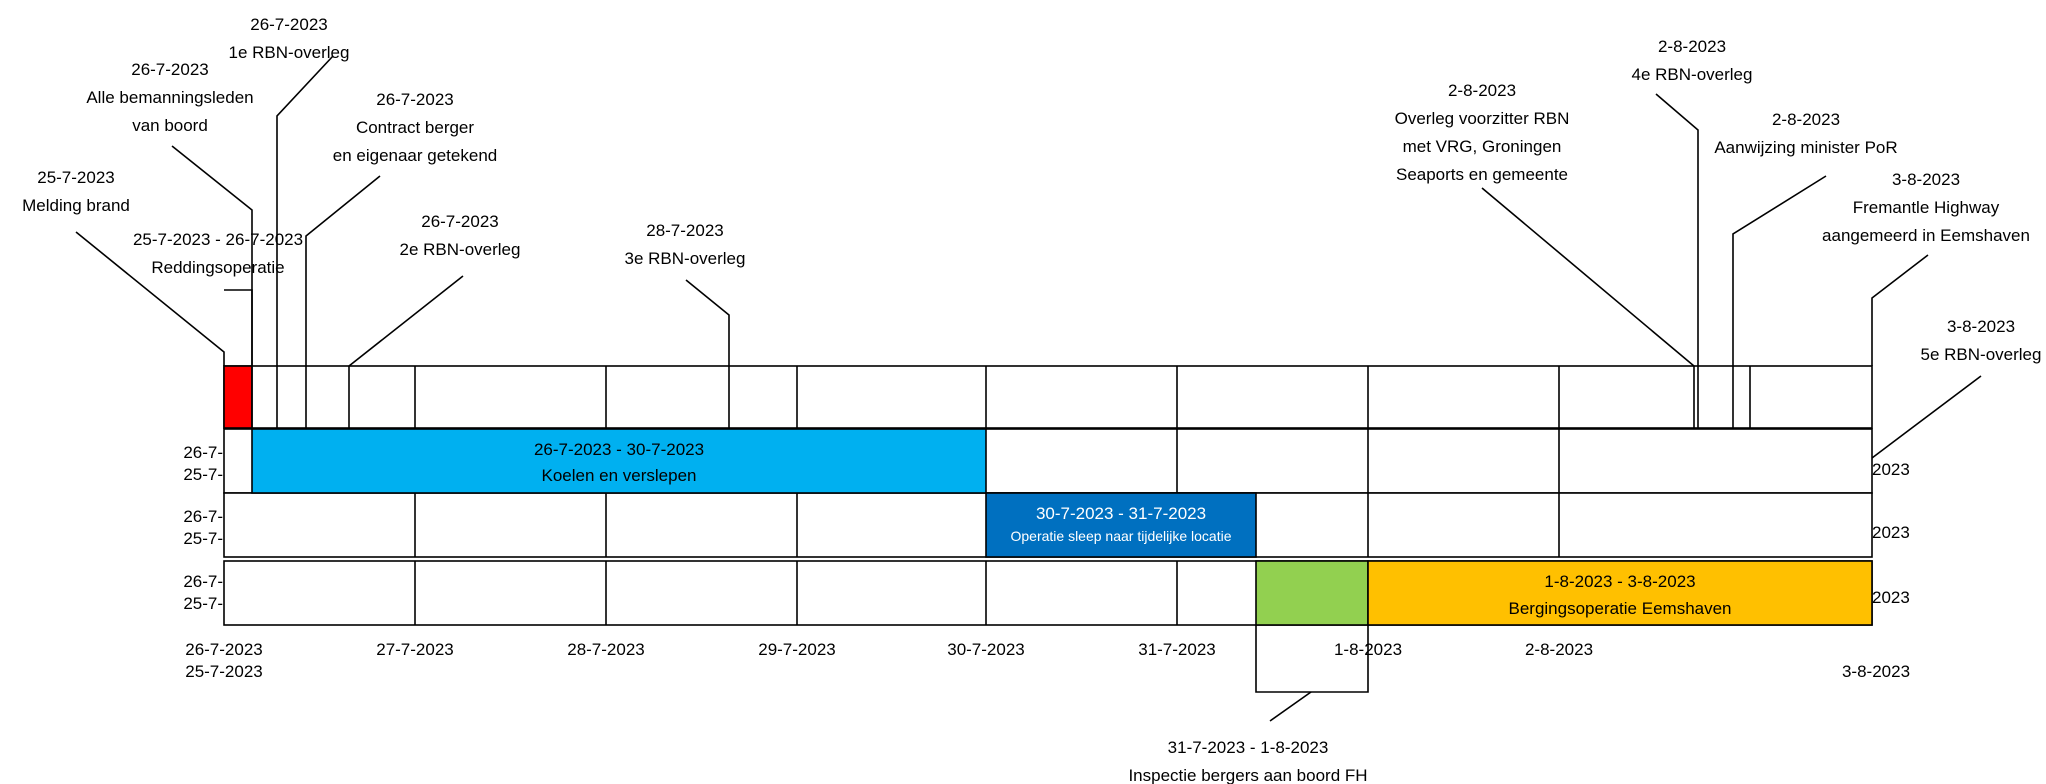 Image resolution: width=2046 pixels, height=784 pixels. Describe the element at coordinates (150, 299) in the screenshot. I see `callout-melding-brand-leader` at that location.